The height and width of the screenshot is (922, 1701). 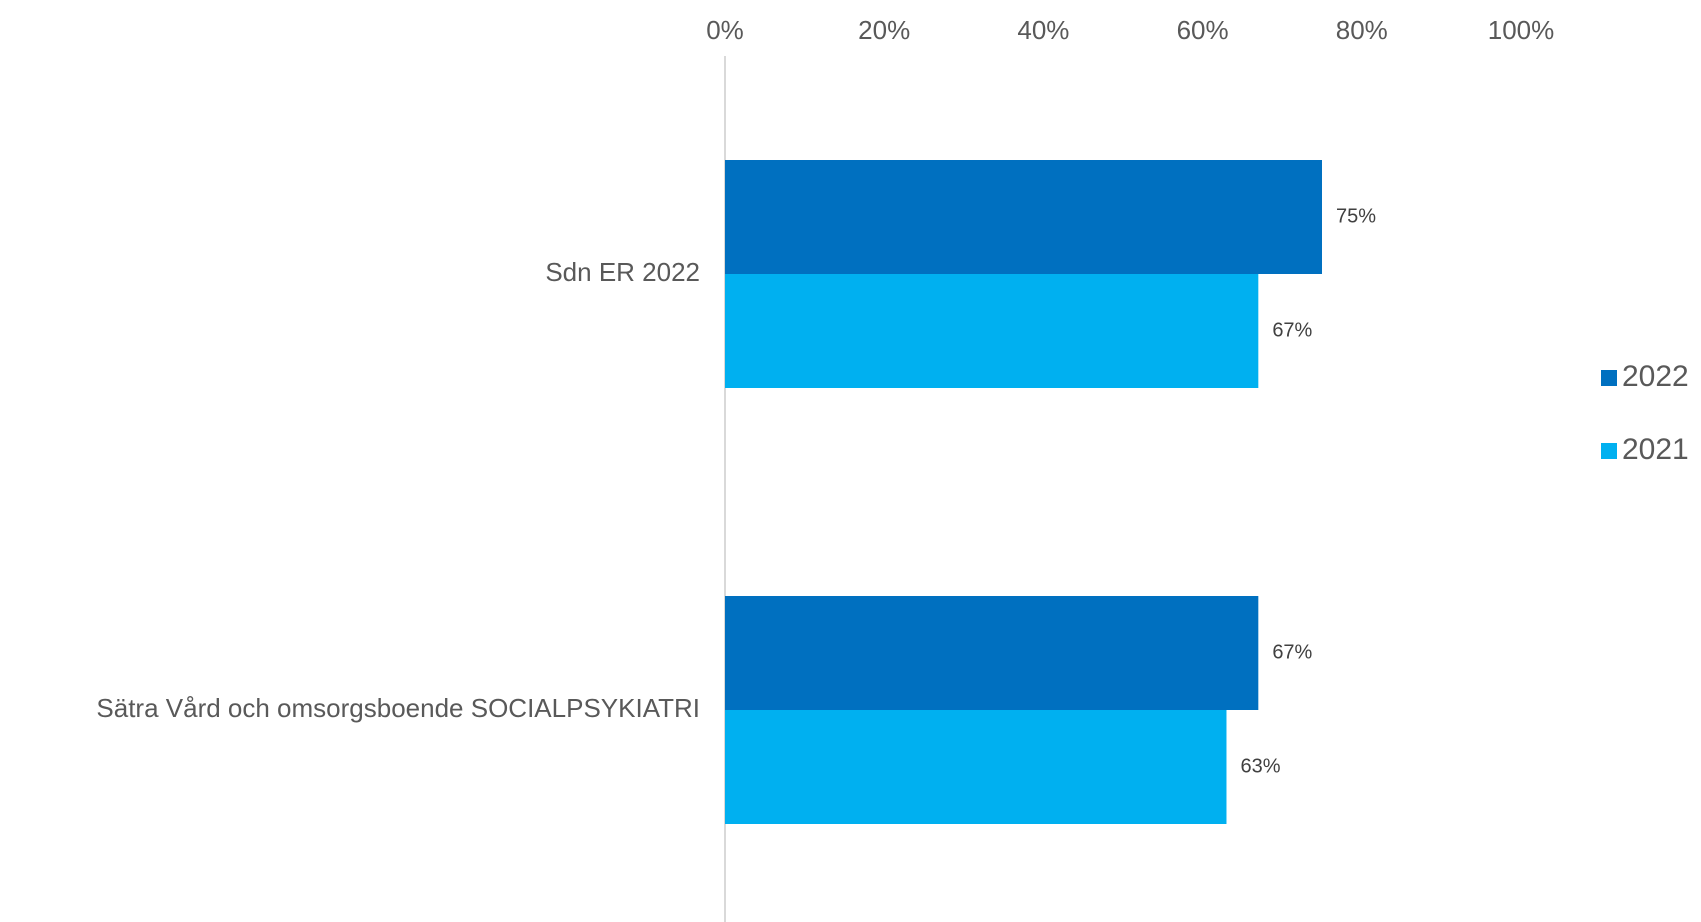 What do you see at coordinates (1362, 30) in the screenshot?
I see `x-tick-label: 80%` at bounding box center [1362, 30].